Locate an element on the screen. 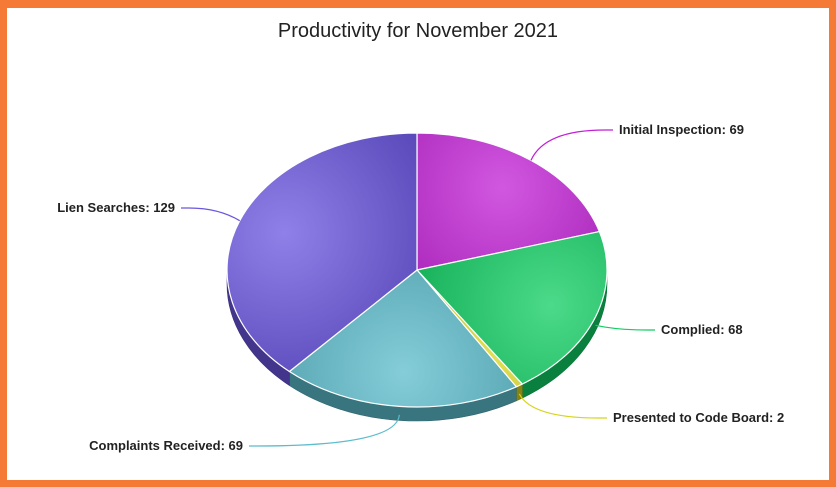 The width and height of the screenshot is (836, 487). chart-title: Productivity for November 2021 is located at coordinates (418, 31).